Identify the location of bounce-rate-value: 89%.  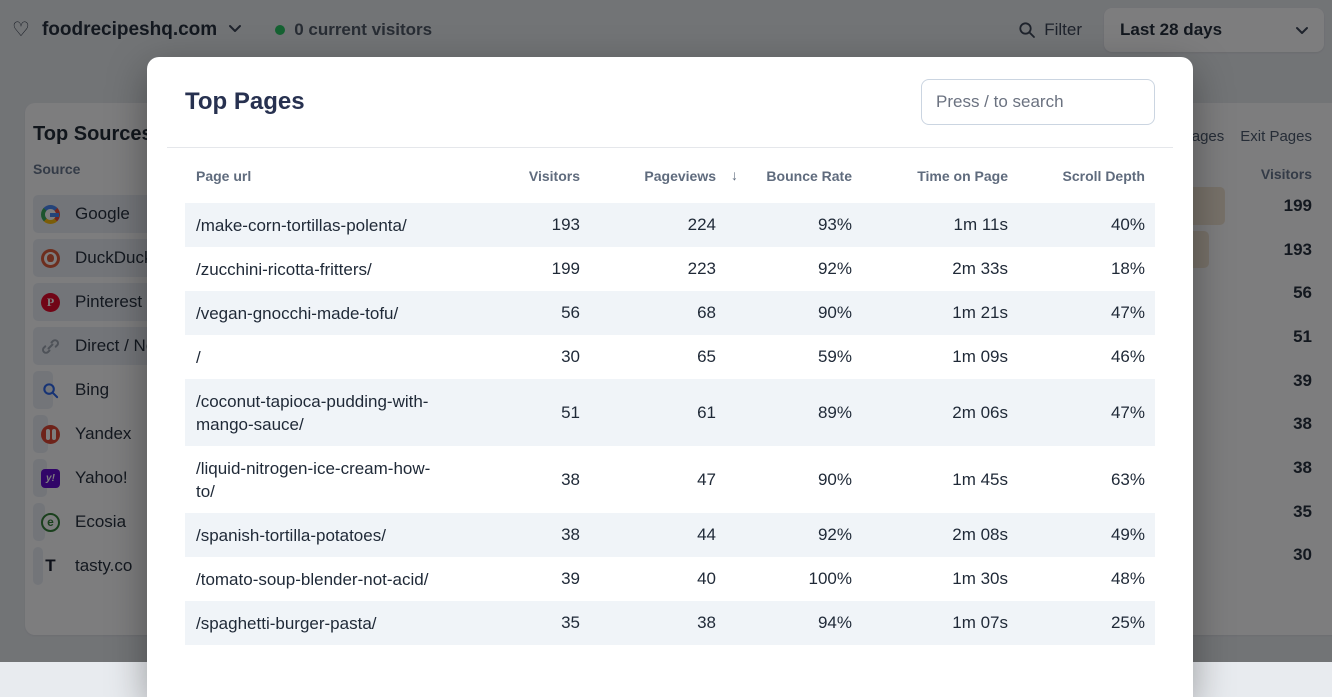
(834, 412).